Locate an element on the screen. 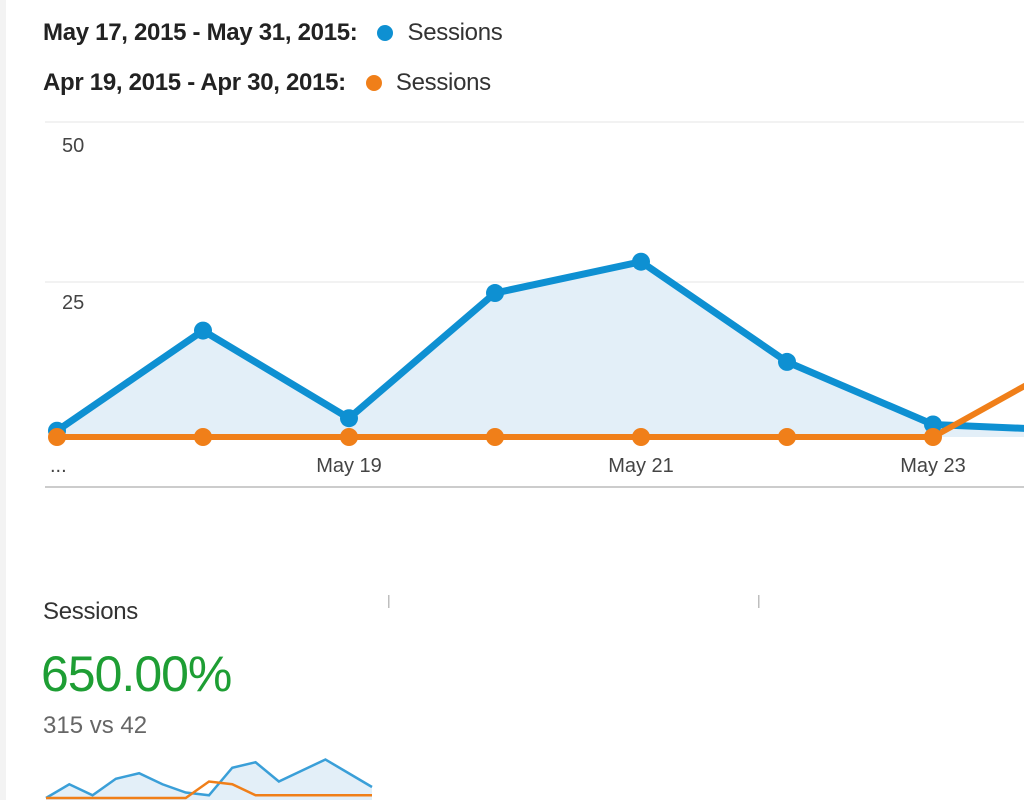 The image size is (1024, 800). legend-row-previous: Apr 19, 2015 - Apr 30, 2015: Sessions is located at coordinates (267, 83).